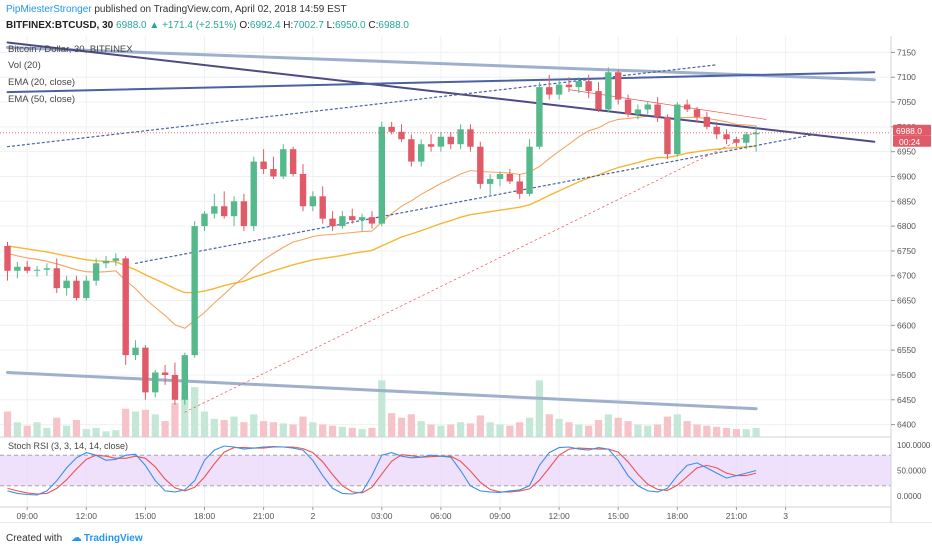  Describe the element at coordinates (382, 516) in the screenshot. I see `time-tick-label: 03:00` at that location.